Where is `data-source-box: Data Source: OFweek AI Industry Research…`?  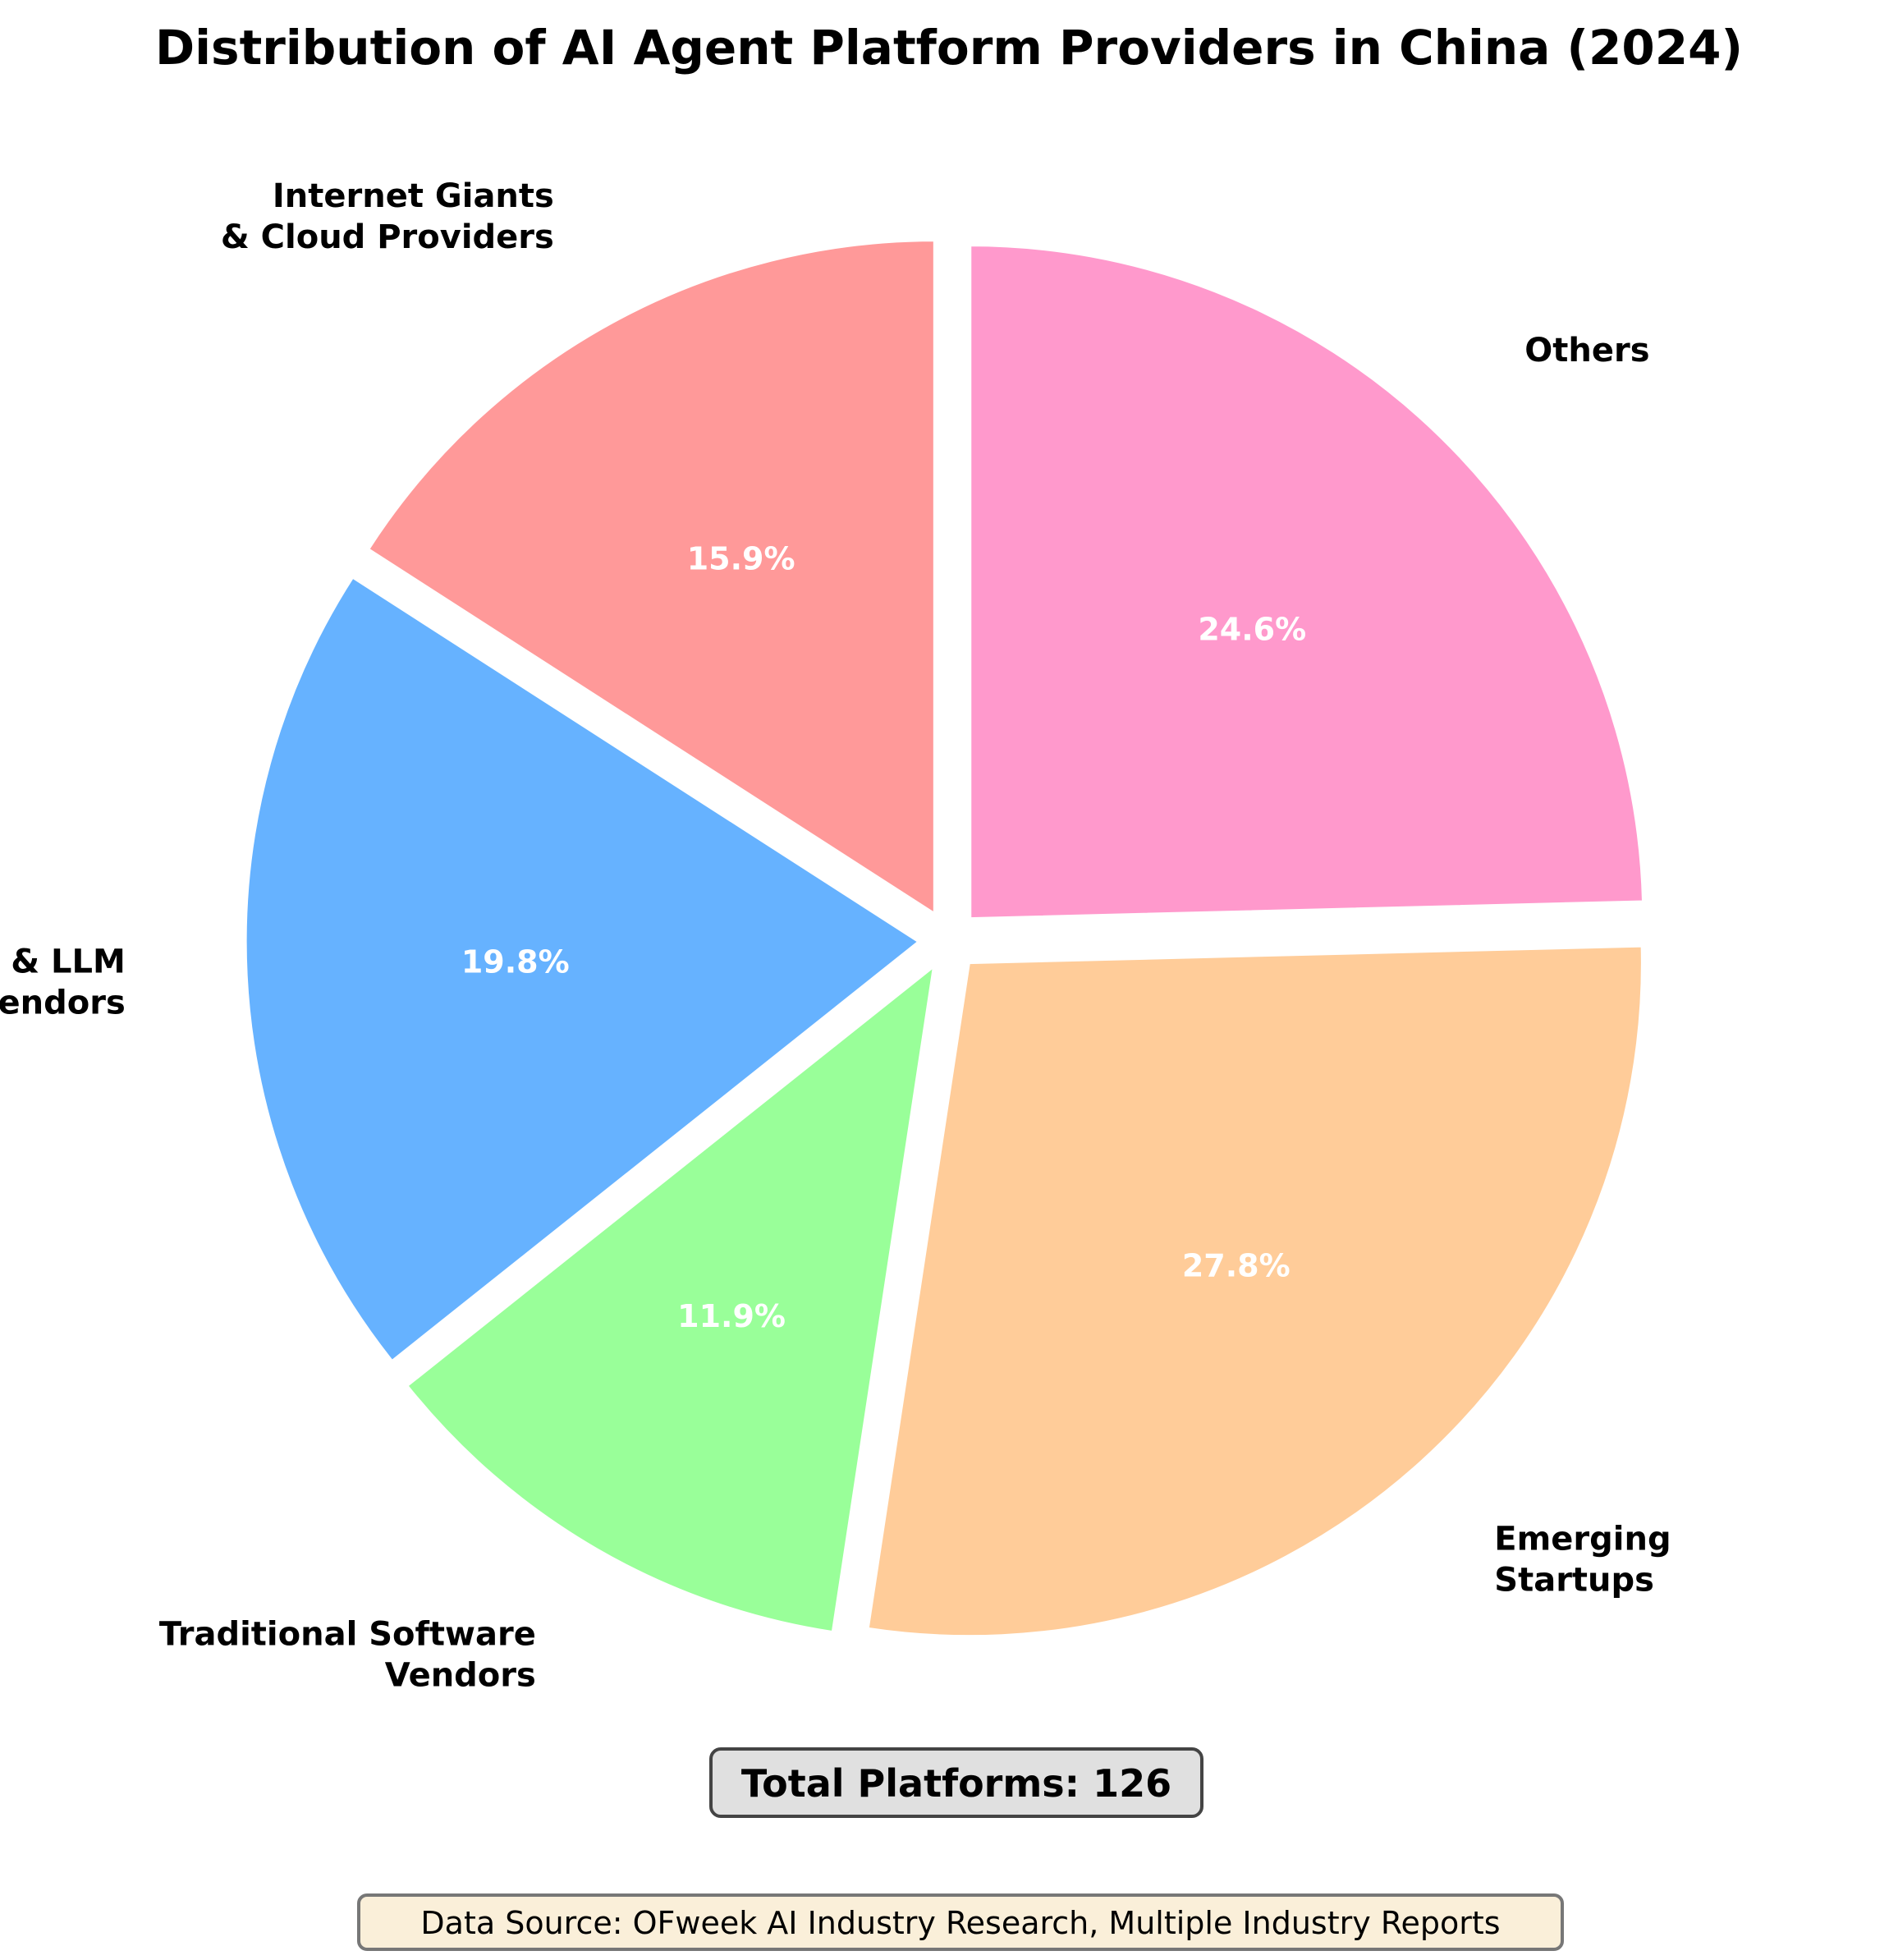 data-source-box: Data Source: OFweek AI Industry Research… is located at coordinates (961, 1922).